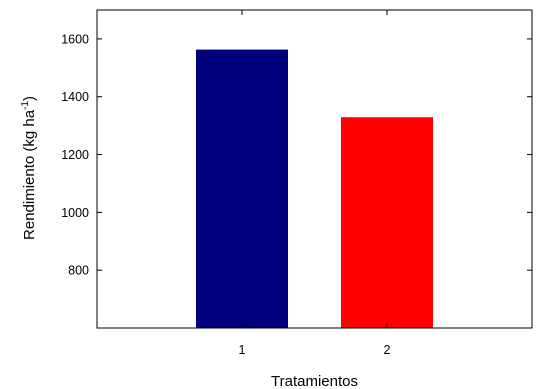 Image resolution: width=543 pixels, height=389 pixels. Describe the element at coordinates (387, 350) in the screenshot. I see `x-tick-label-2: 2` at that location.